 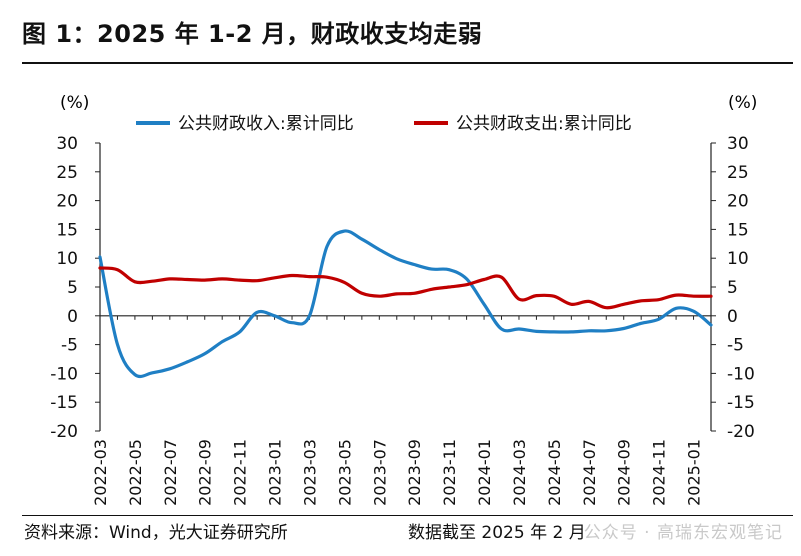 I want to click on watermark-text: 公众号 · 高瑞东宏观笔记, so click(x=683, y=533).